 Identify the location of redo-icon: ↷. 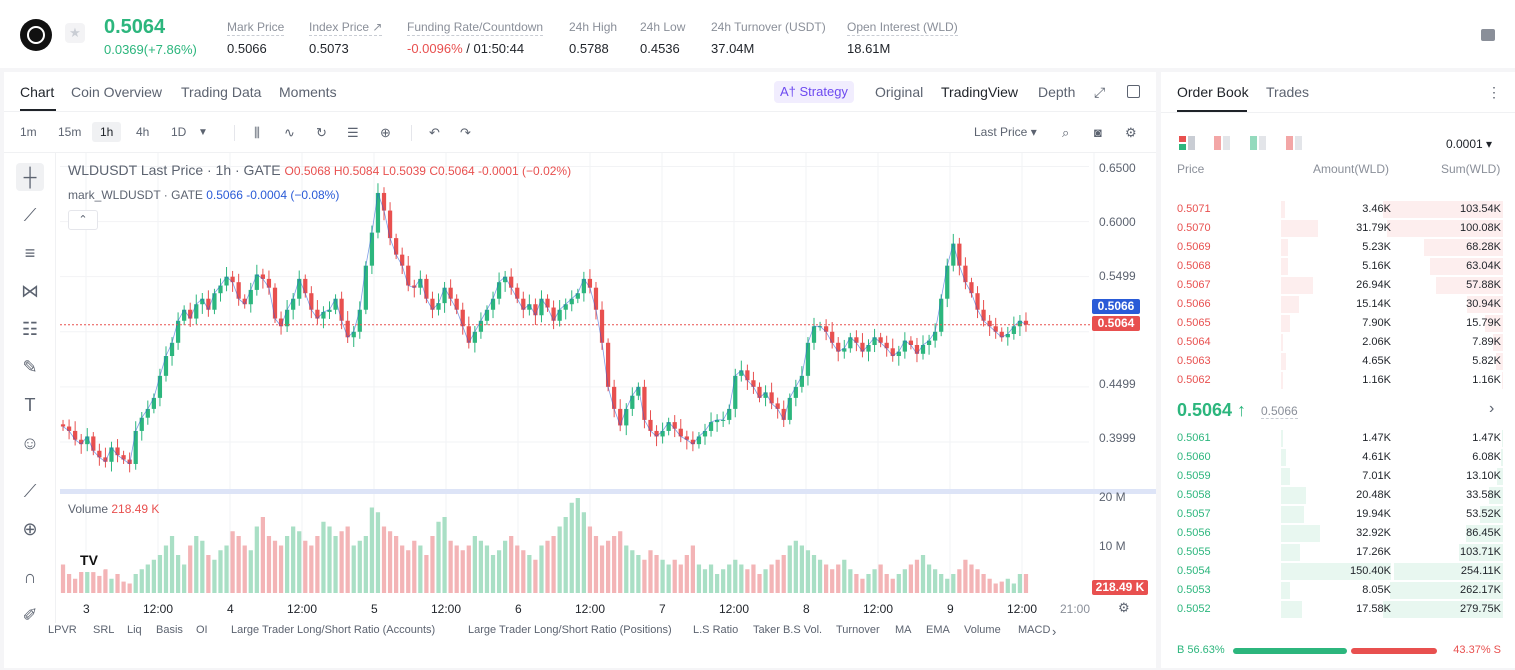
(465, 132).